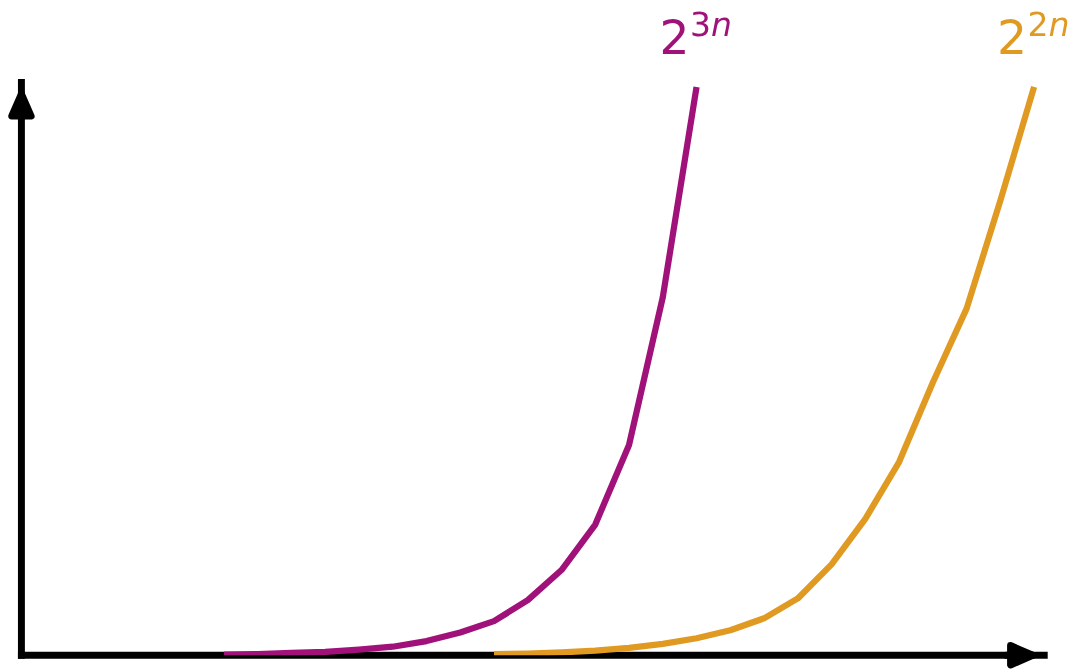  I want to click on series-label: 2$^{3n}$, so click(696, 33).